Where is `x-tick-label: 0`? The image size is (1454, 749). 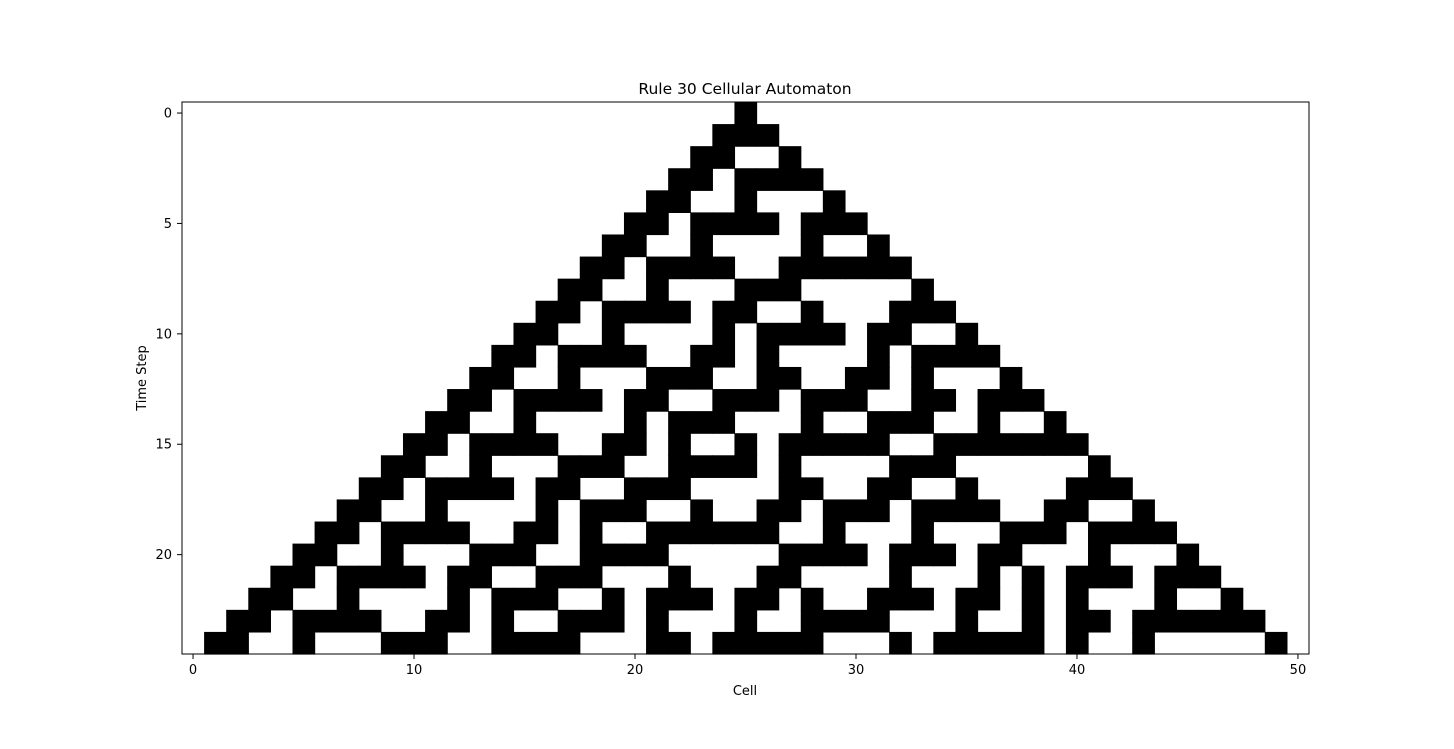
x-tick-label: 0 is located at coordinates (193, 670).